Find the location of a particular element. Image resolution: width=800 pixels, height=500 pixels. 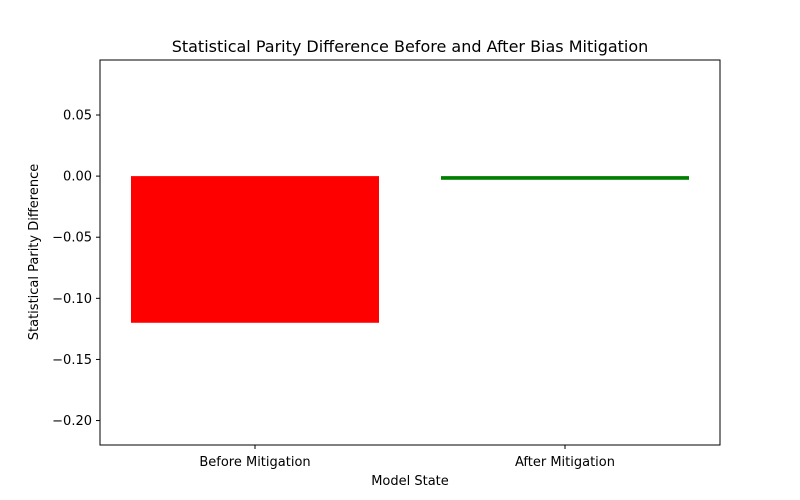

y-tick-label: 0.05 is located at coordinates (77, 116).